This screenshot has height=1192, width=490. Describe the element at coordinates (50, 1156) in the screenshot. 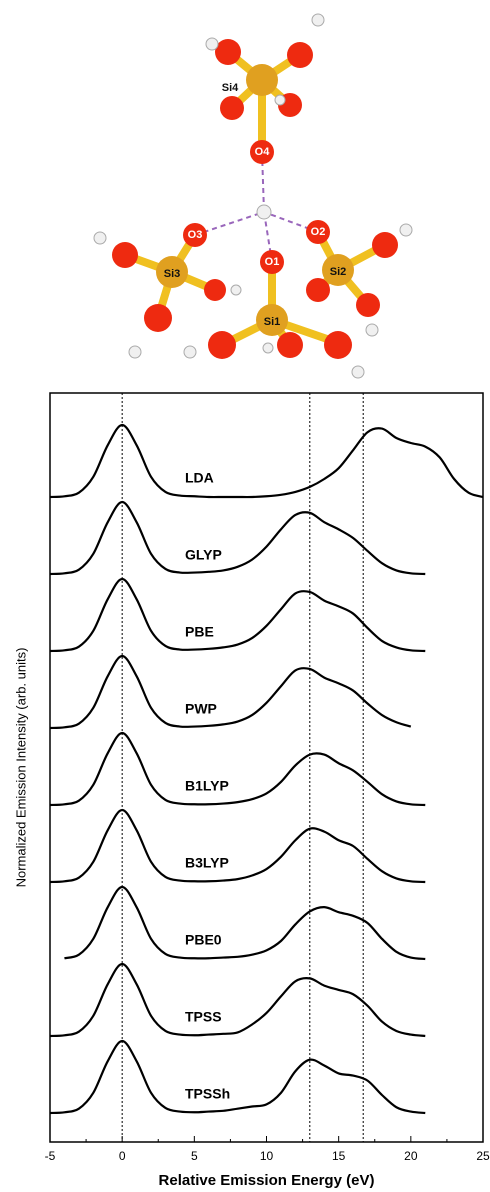

I see `x-tick-label: -5` at that location.